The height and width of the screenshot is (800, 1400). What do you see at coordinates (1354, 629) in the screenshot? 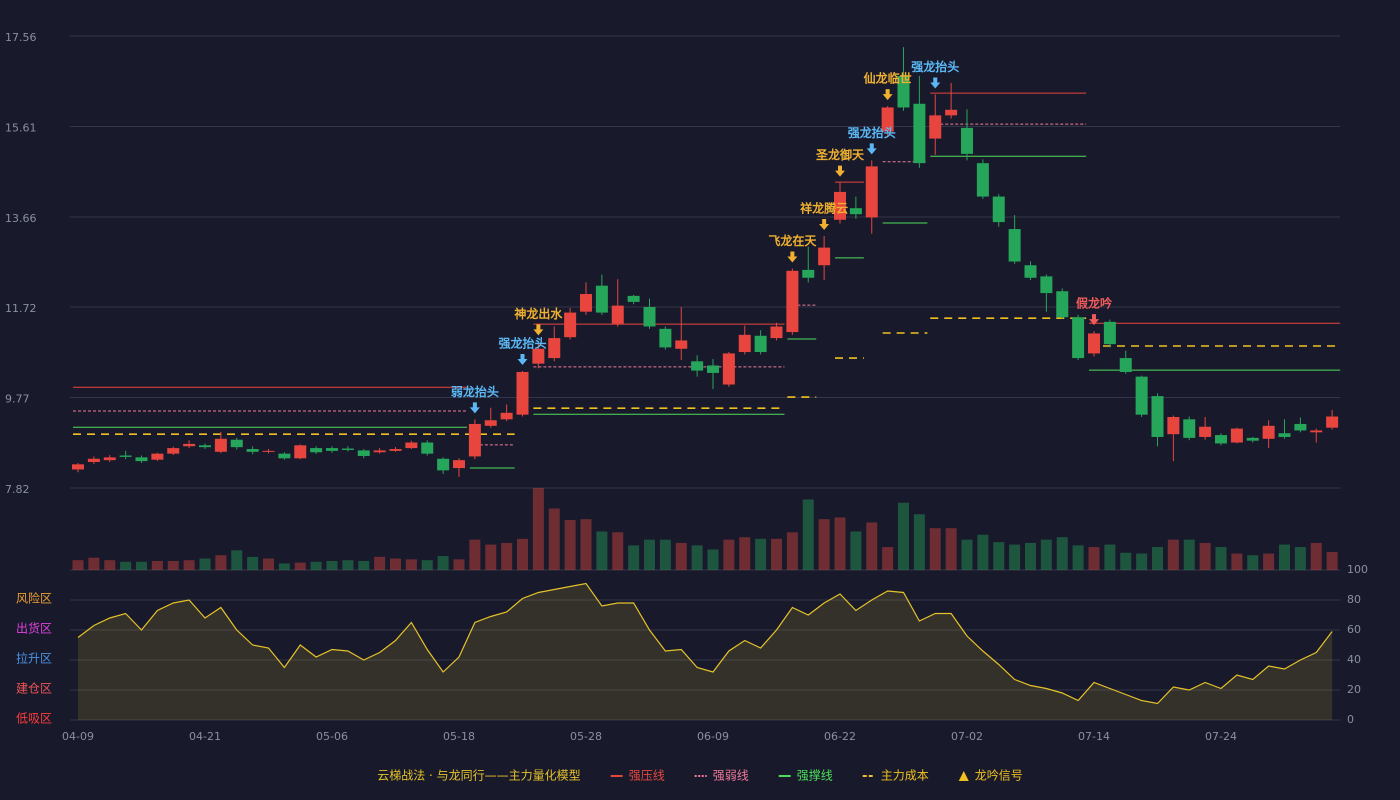
I see `indicator-tick-label: 60` at bounding box center [1354, 629].